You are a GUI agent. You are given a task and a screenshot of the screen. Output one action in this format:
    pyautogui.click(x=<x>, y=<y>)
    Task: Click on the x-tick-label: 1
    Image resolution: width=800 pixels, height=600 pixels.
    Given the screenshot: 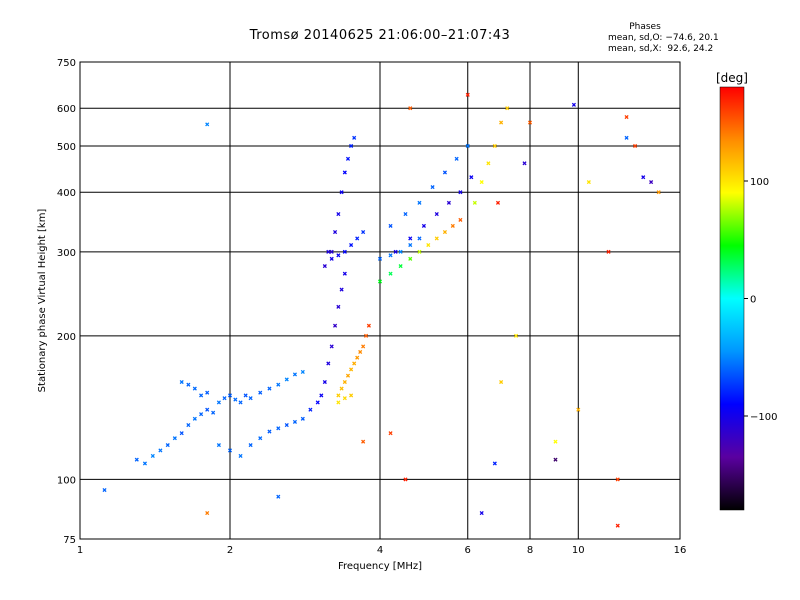 What is the action you would take?
    pyautogui.click(x=80, y=550)
    